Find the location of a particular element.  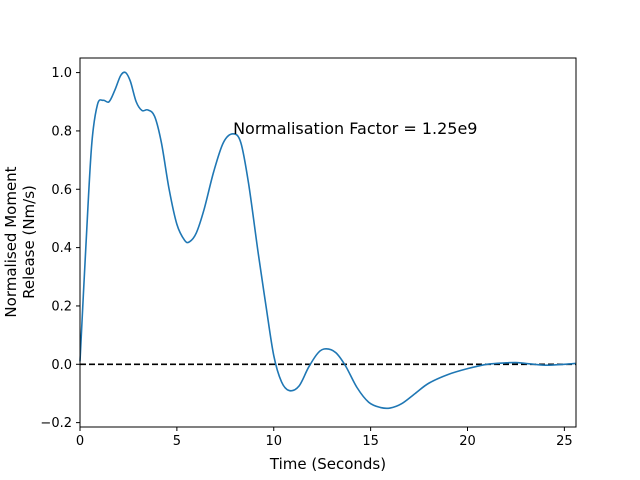

x-tick-label: 20 is located at coordinates (467, 441).